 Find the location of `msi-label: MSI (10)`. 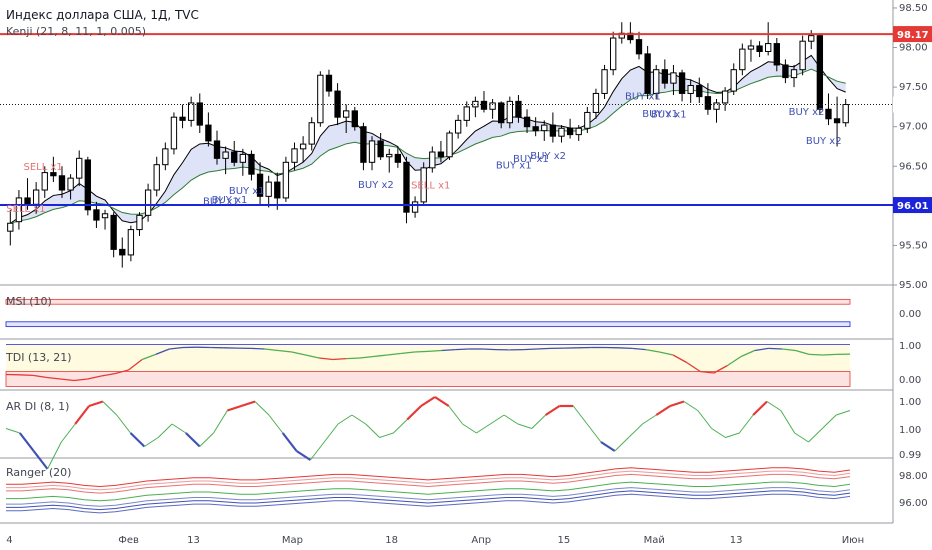

msi-label: MSI (10) is located at coordinates (29, 301).